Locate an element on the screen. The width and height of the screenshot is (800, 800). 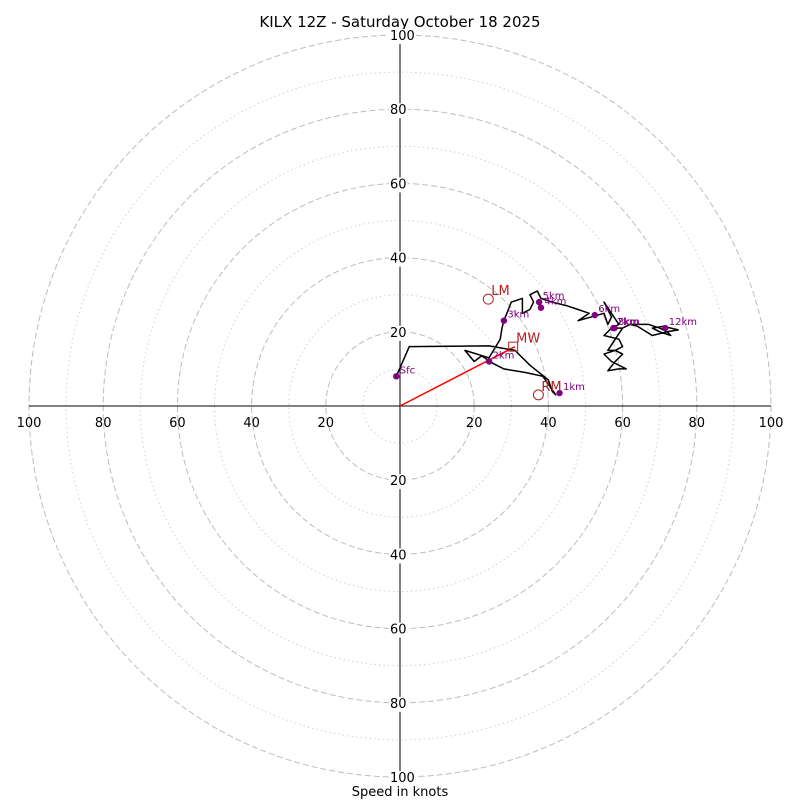
height-marker-Sfc is located at coordinates (396, 376).